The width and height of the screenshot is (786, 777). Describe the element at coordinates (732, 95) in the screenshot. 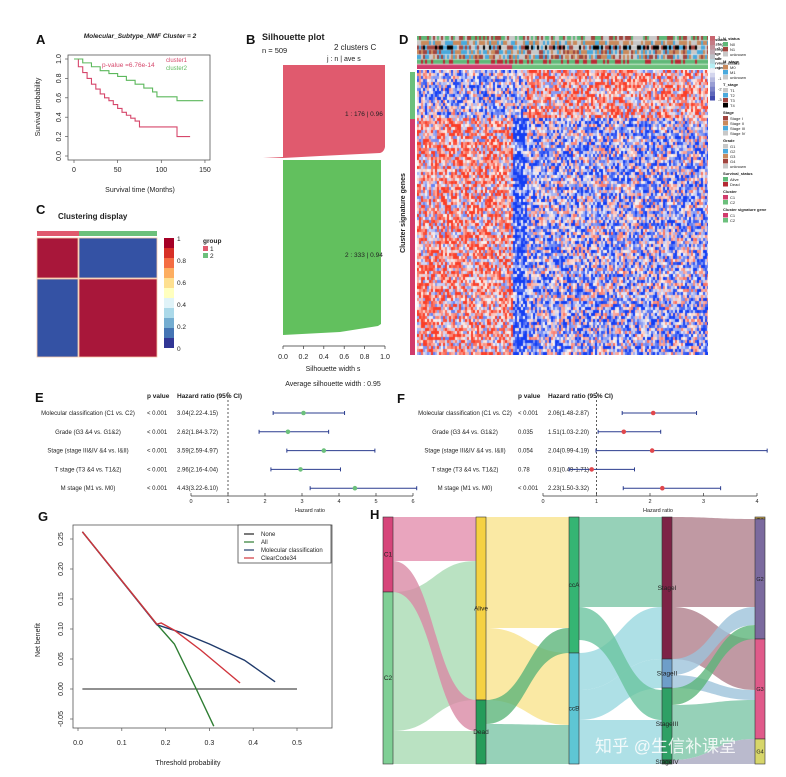

I see `legend-item-label: T2` at that location.